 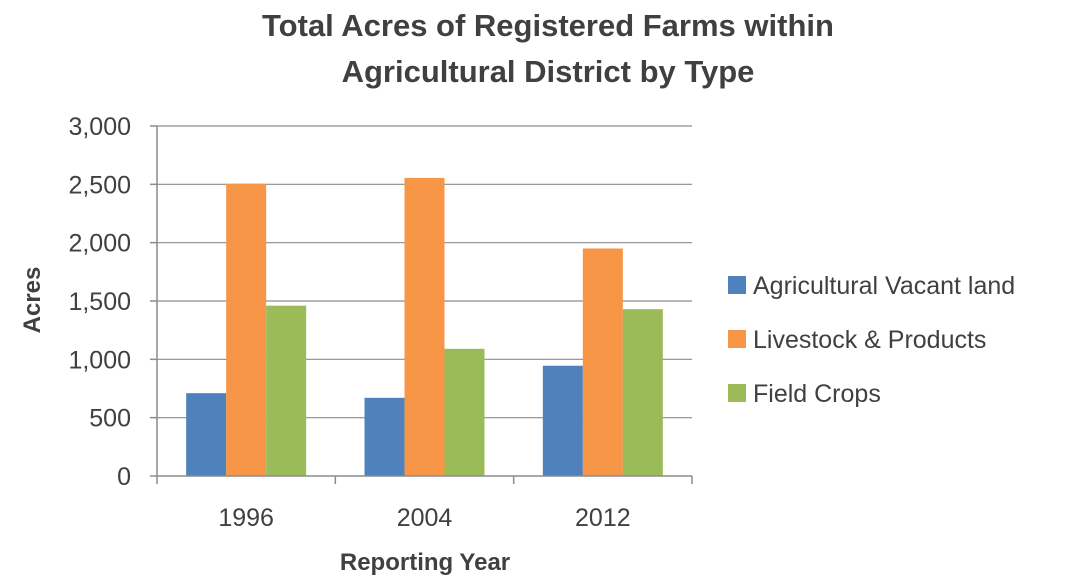 I want to click on y-tick-label: 500, so click(x=110, y=419).